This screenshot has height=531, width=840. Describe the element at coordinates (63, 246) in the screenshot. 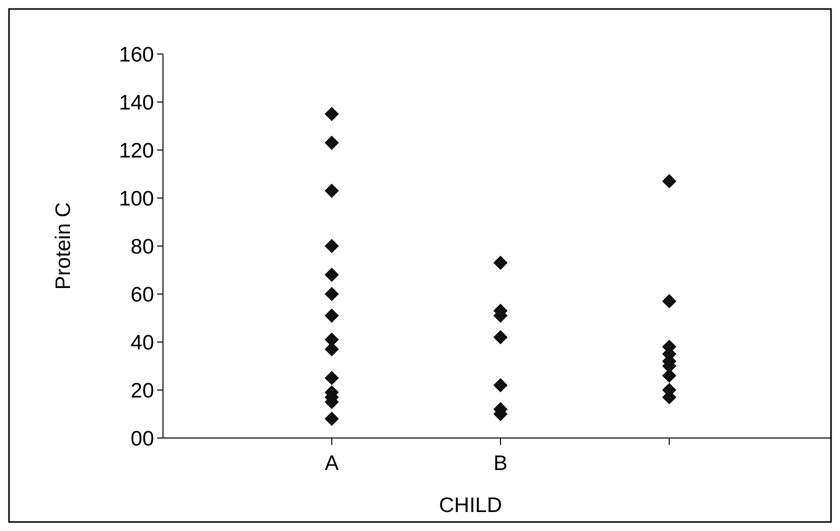

I see `y-axis-title: Protein C` at that location.